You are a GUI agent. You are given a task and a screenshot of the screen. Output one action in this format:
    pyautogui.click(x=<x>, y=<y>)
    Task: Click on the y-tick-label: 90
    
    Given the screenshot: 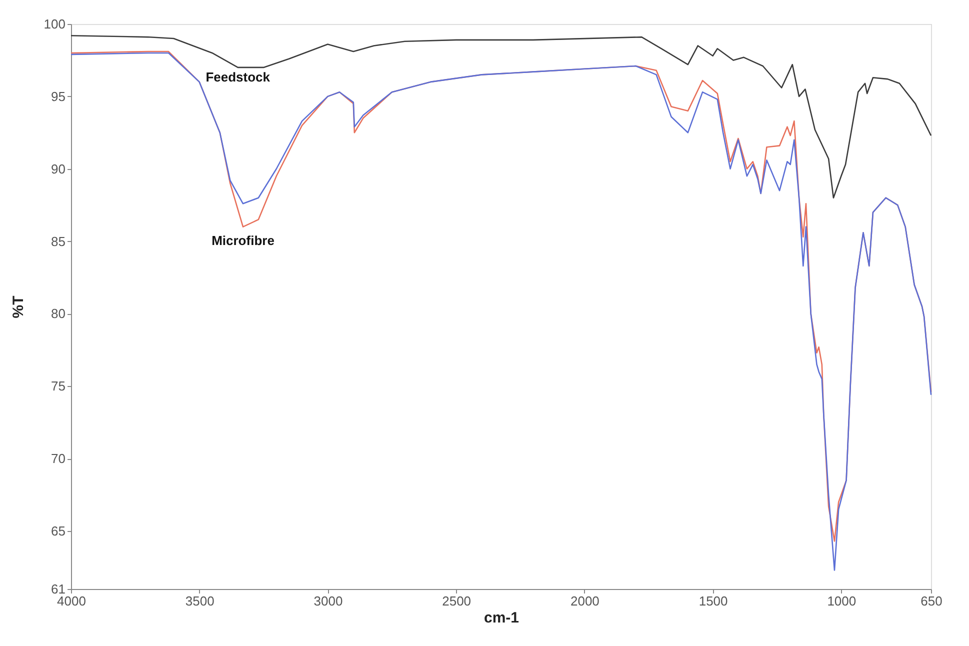 What is the action you would take?
    pyautogui.click(x=58, y=168)
    